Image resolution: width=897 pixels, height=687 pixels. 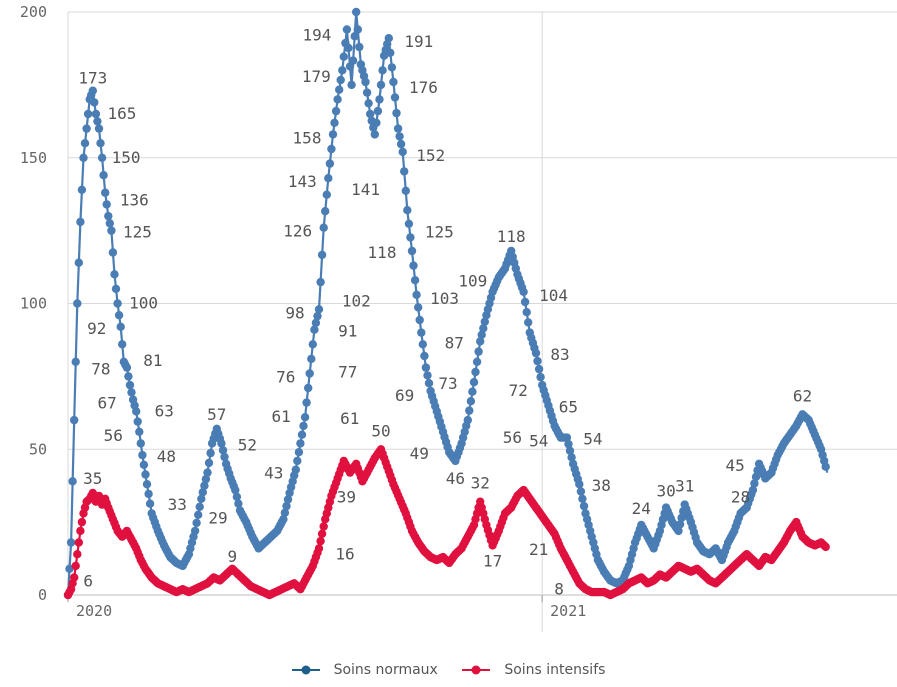 What do you see at coordinates (404, 395) in the screenshot?
I see `data-label: 69` at bounding box center [404, 395].